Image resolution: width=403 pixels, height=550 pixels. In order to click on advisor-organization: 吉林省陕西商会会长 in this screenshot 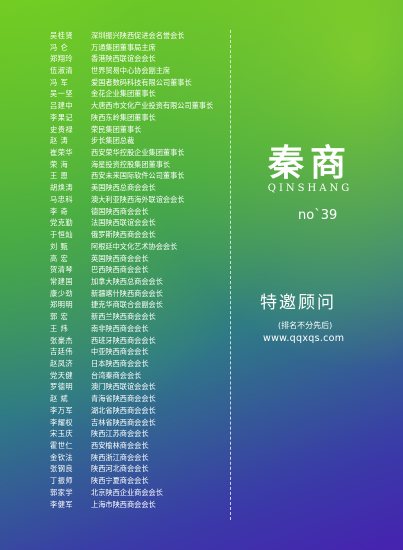, I will do `click(123, 422)`.